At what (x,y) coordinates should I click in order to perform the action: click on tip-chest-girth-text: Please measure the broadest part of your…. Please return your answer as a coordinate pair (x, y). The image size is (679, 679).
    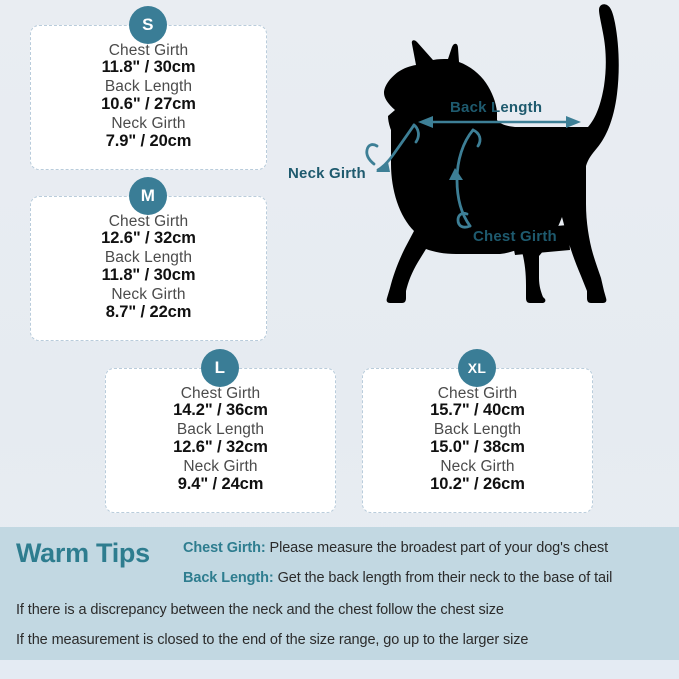
    Looking at the image, I should click on (437, 548).